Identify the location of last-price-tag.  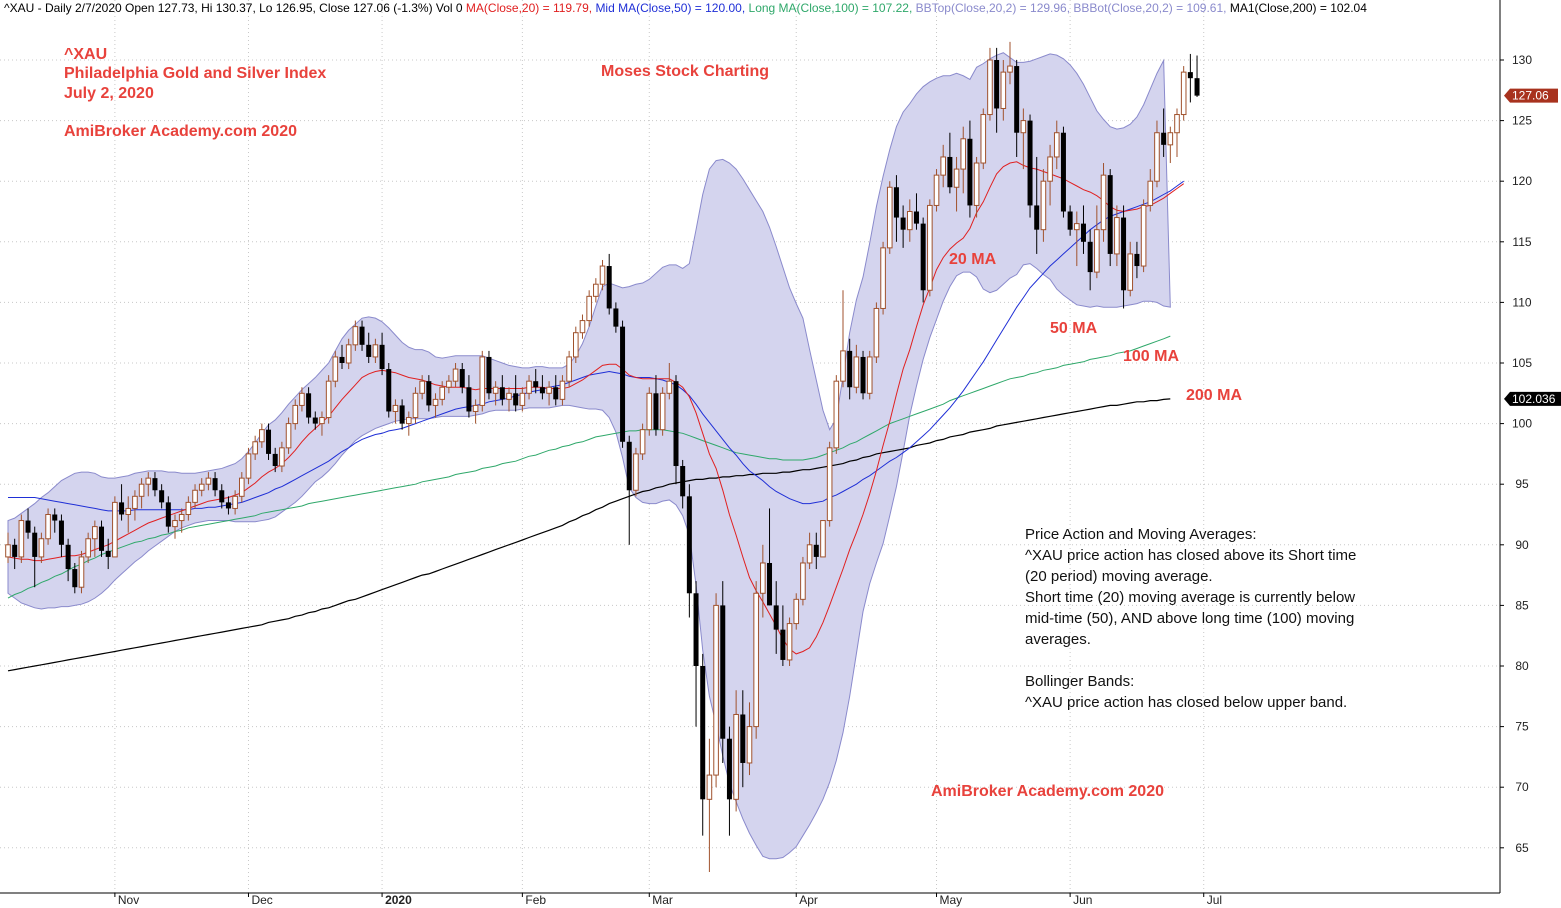
(1531, 95).